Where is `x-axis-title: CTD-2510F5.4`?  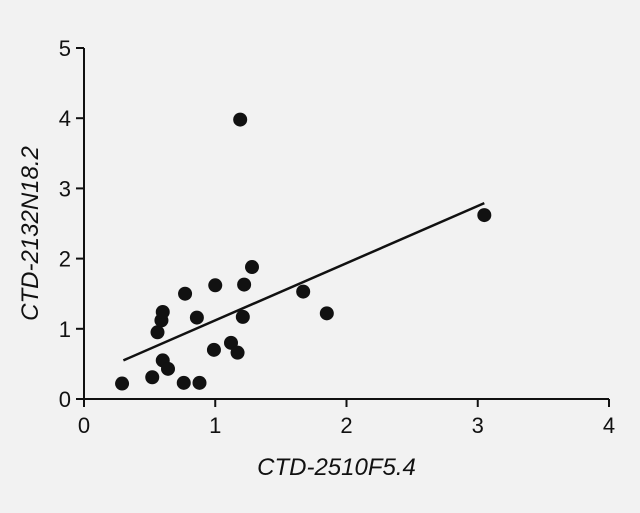 x-axis-title: CTD-2510F5.4 is located at coordinates (336, 467).